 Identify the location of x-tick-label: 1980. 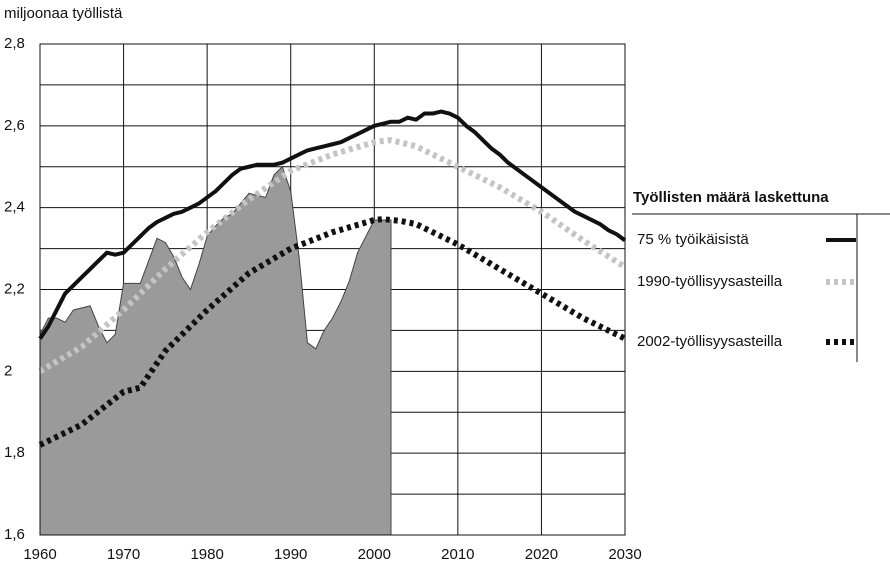
(206, 554).